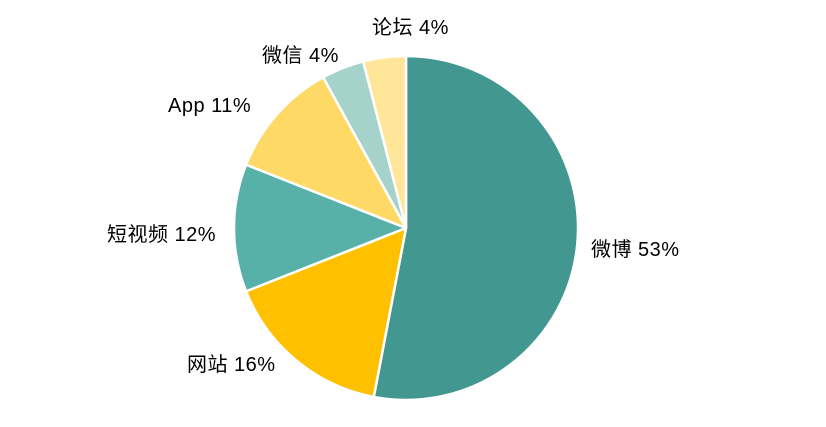 The width and height of the screenshot is (826, 427). I want to click on pie-label-wechat: 微信 4%, so click(300, 56).